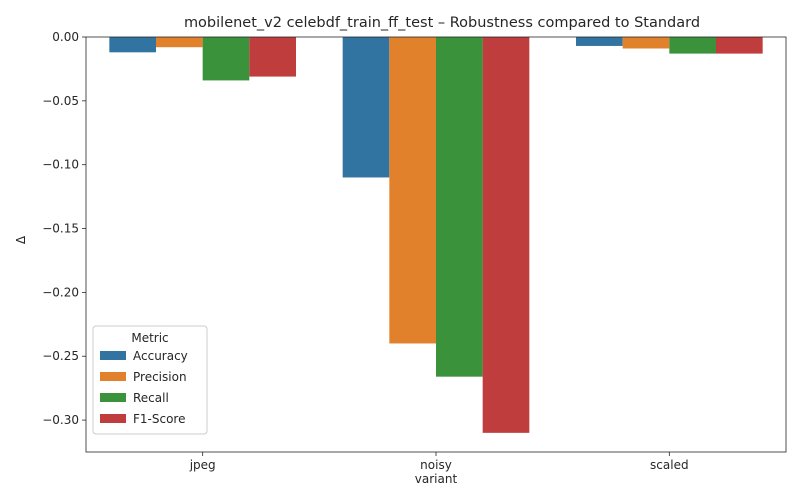 This screenshot has height=500, width=800. What do you see at coordinates (149, 338) in the screenshot?
I see `legend-title: Metric` at bounding box center [149, 338].